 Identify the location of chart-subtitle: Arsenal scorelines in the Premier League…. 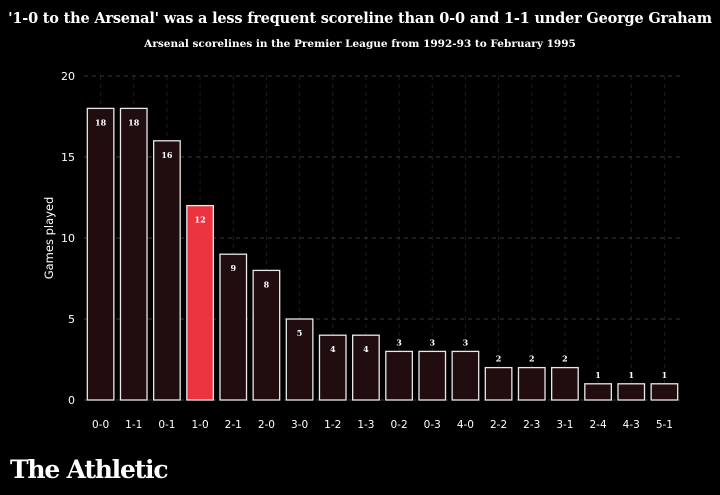
(360, 44).